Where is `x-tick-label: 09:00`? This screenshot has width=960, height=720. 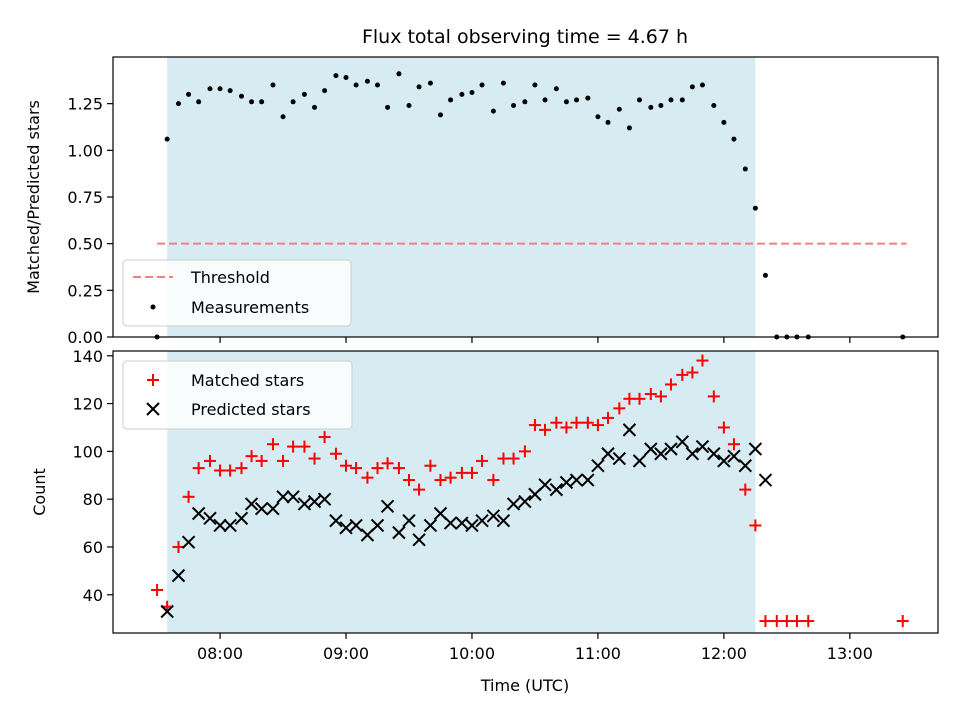
x-tick-label: 09:00 is located at coordinates (346, 653).